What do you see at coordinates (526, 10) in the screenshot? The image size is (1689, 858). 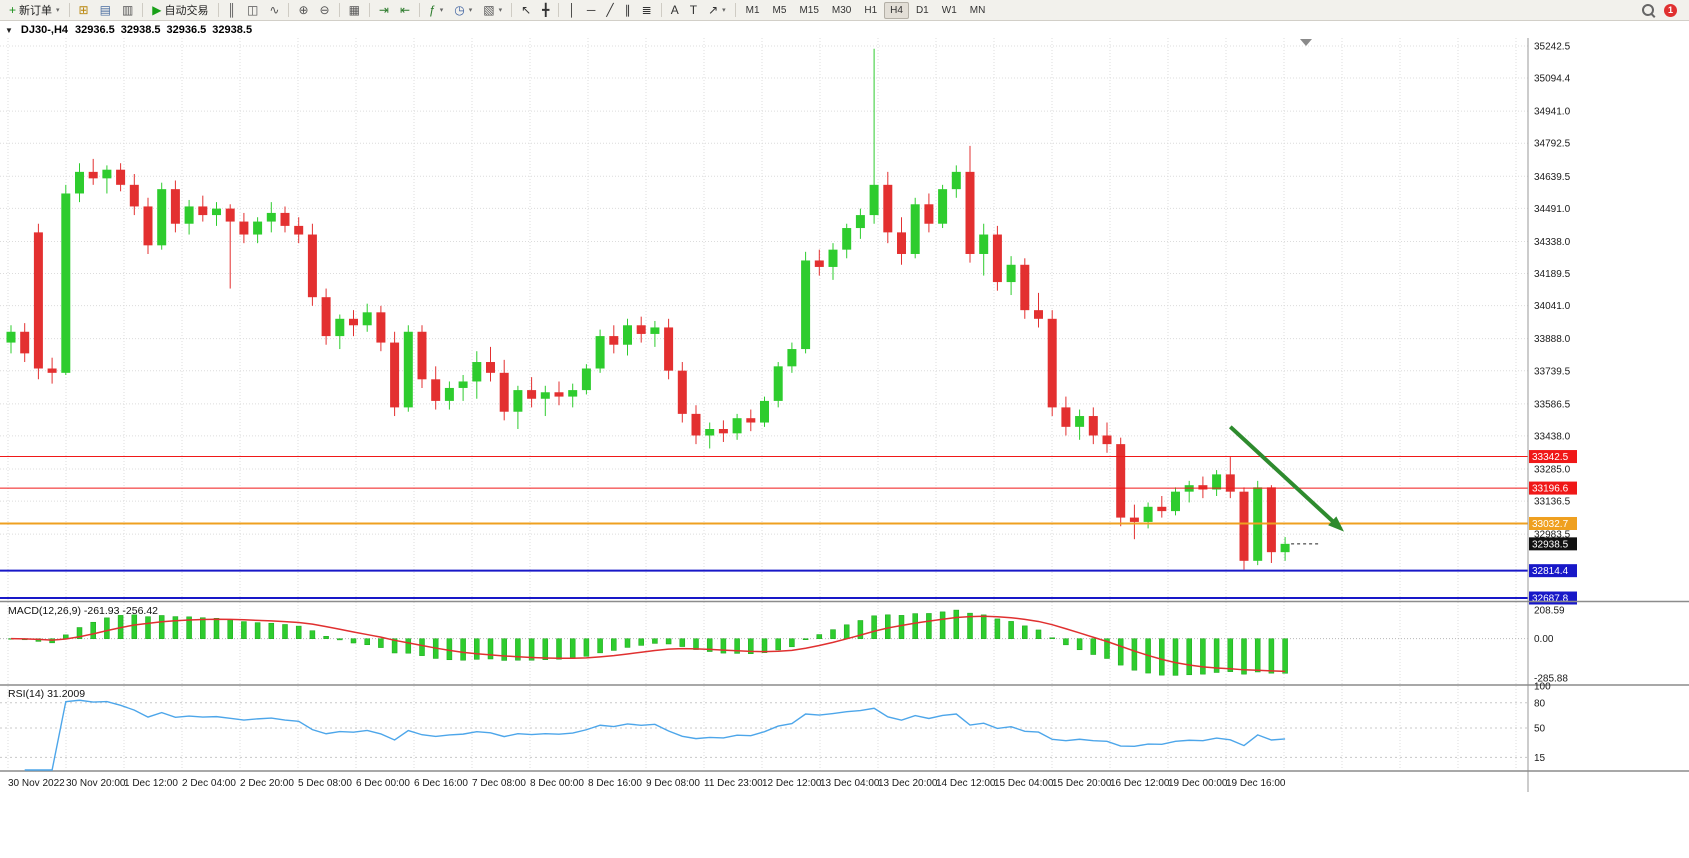 I see `cursor-button: ↖` at bounding box center [526, 10].